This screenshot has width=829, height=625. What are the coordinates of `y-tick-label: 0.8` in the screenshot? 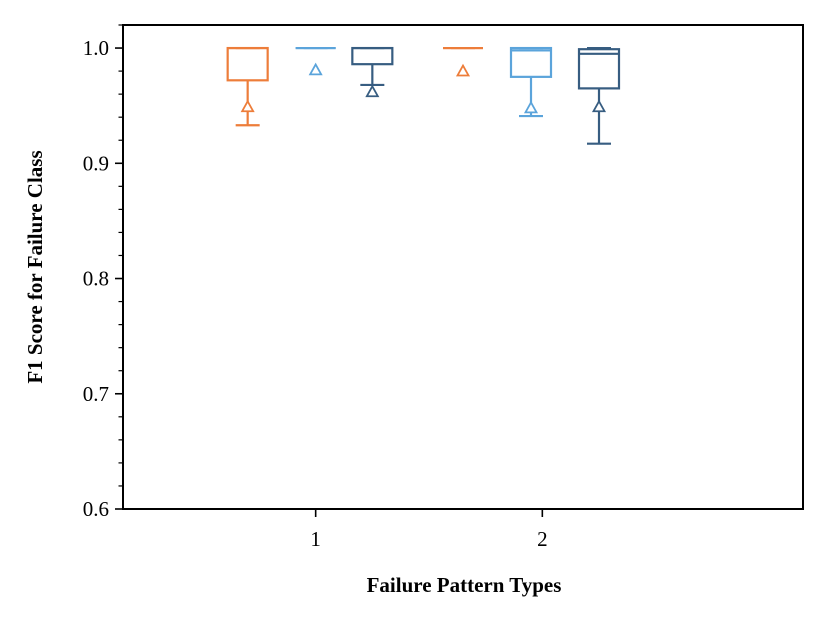 It's located at (96, 279).